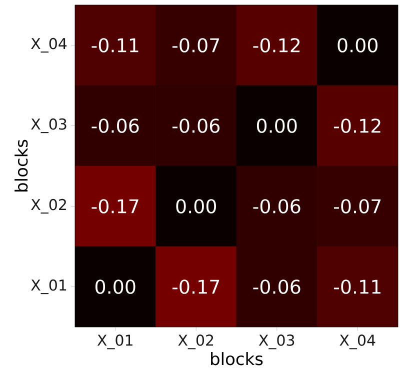  Describe the element at coordinates (48, 286) in the screenshot. I see `y-tick-label: X_01` at that location.